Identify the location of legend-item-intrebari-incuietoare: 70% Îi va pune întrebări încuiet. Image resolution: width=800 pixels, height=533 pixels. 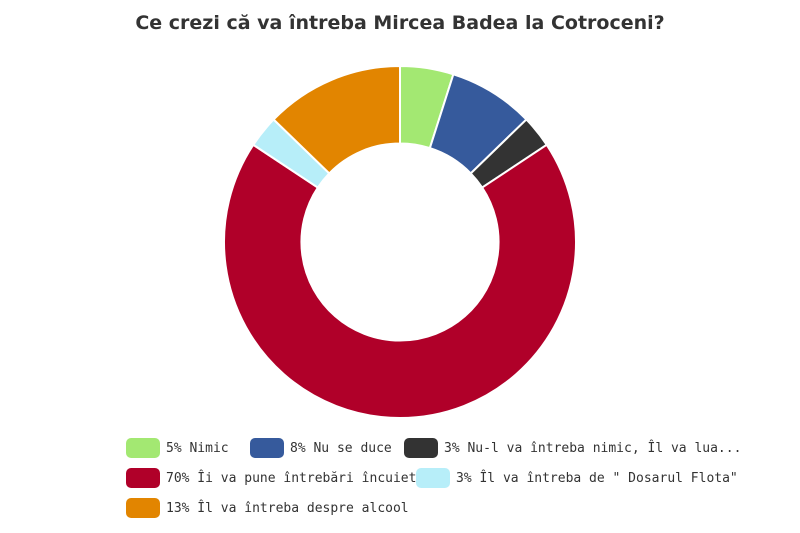
(271, 478).